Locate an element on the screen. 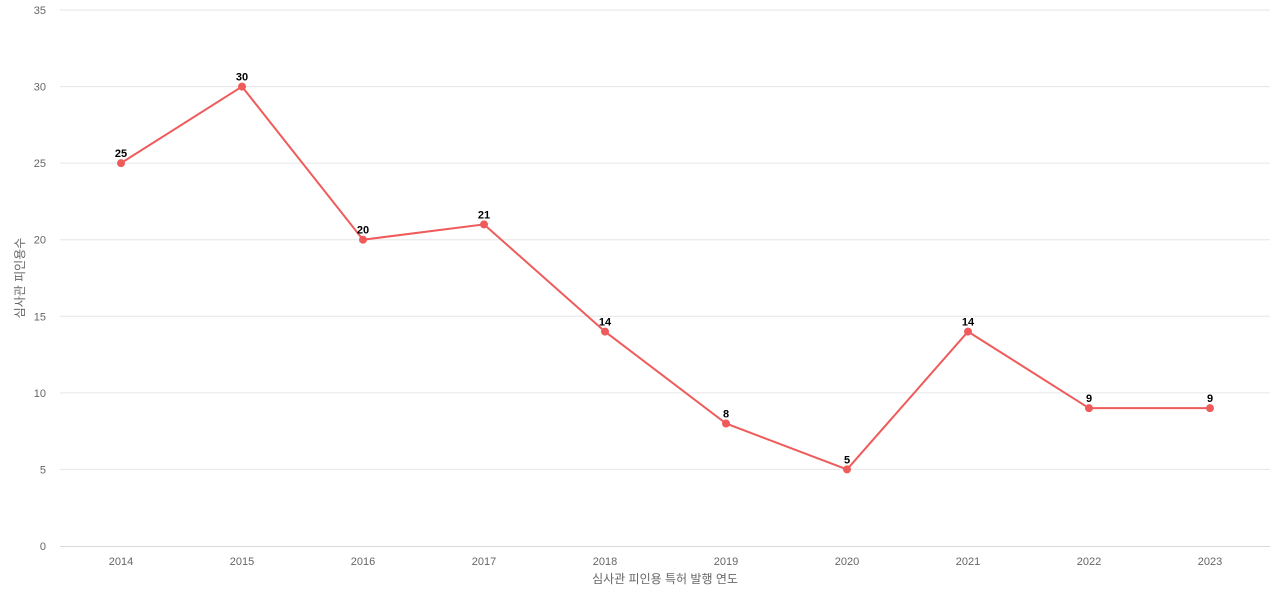  x-tick-label: 2018 is located at coordinates (605, 562).